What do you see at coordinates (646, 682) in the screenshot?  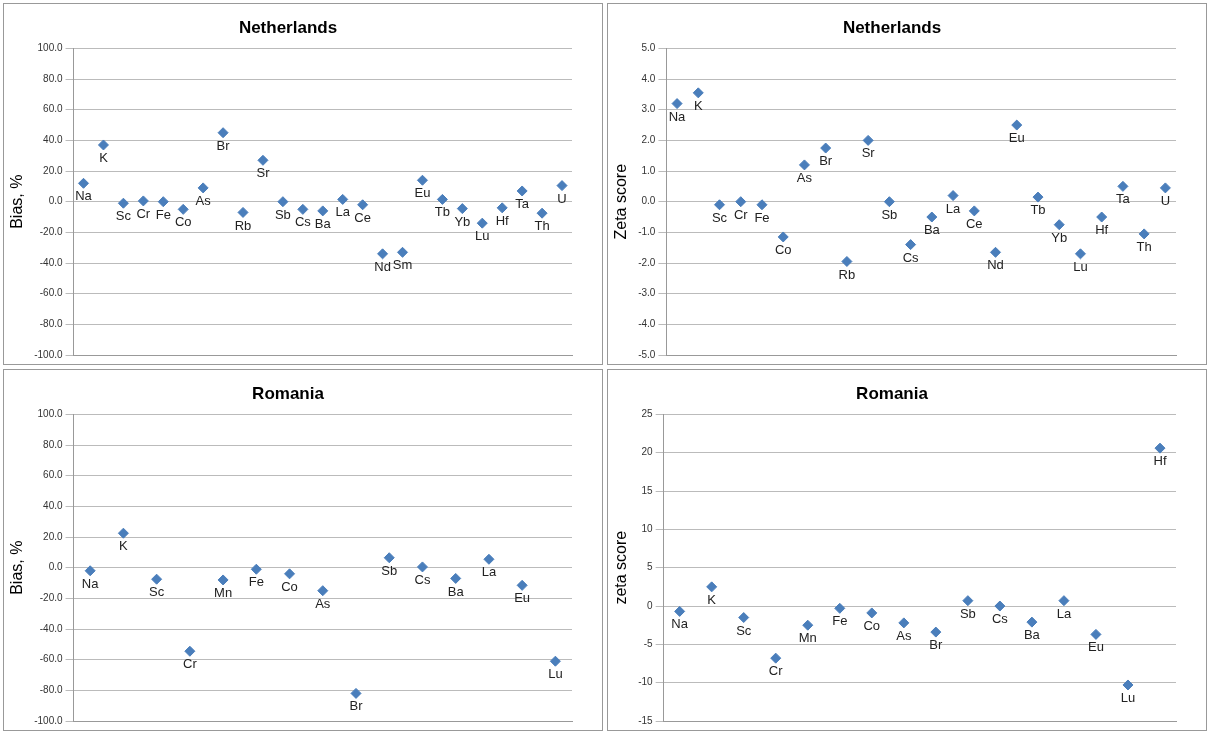 I see `y-tick-label: -10` at bounding box center [646, 682].